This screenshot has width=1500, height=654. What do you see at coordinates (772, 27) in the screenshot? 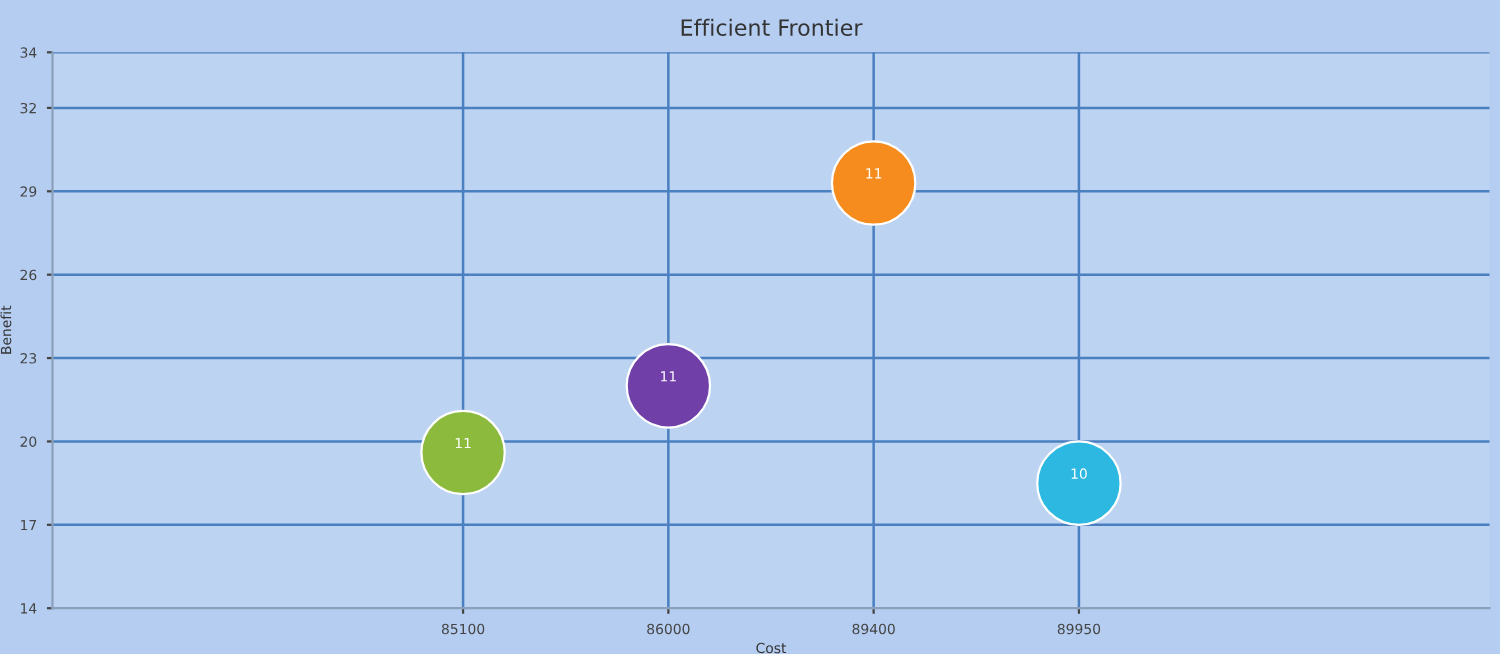
I see `chart-title: Efficient Frontier` at bounding box center [772, 27].